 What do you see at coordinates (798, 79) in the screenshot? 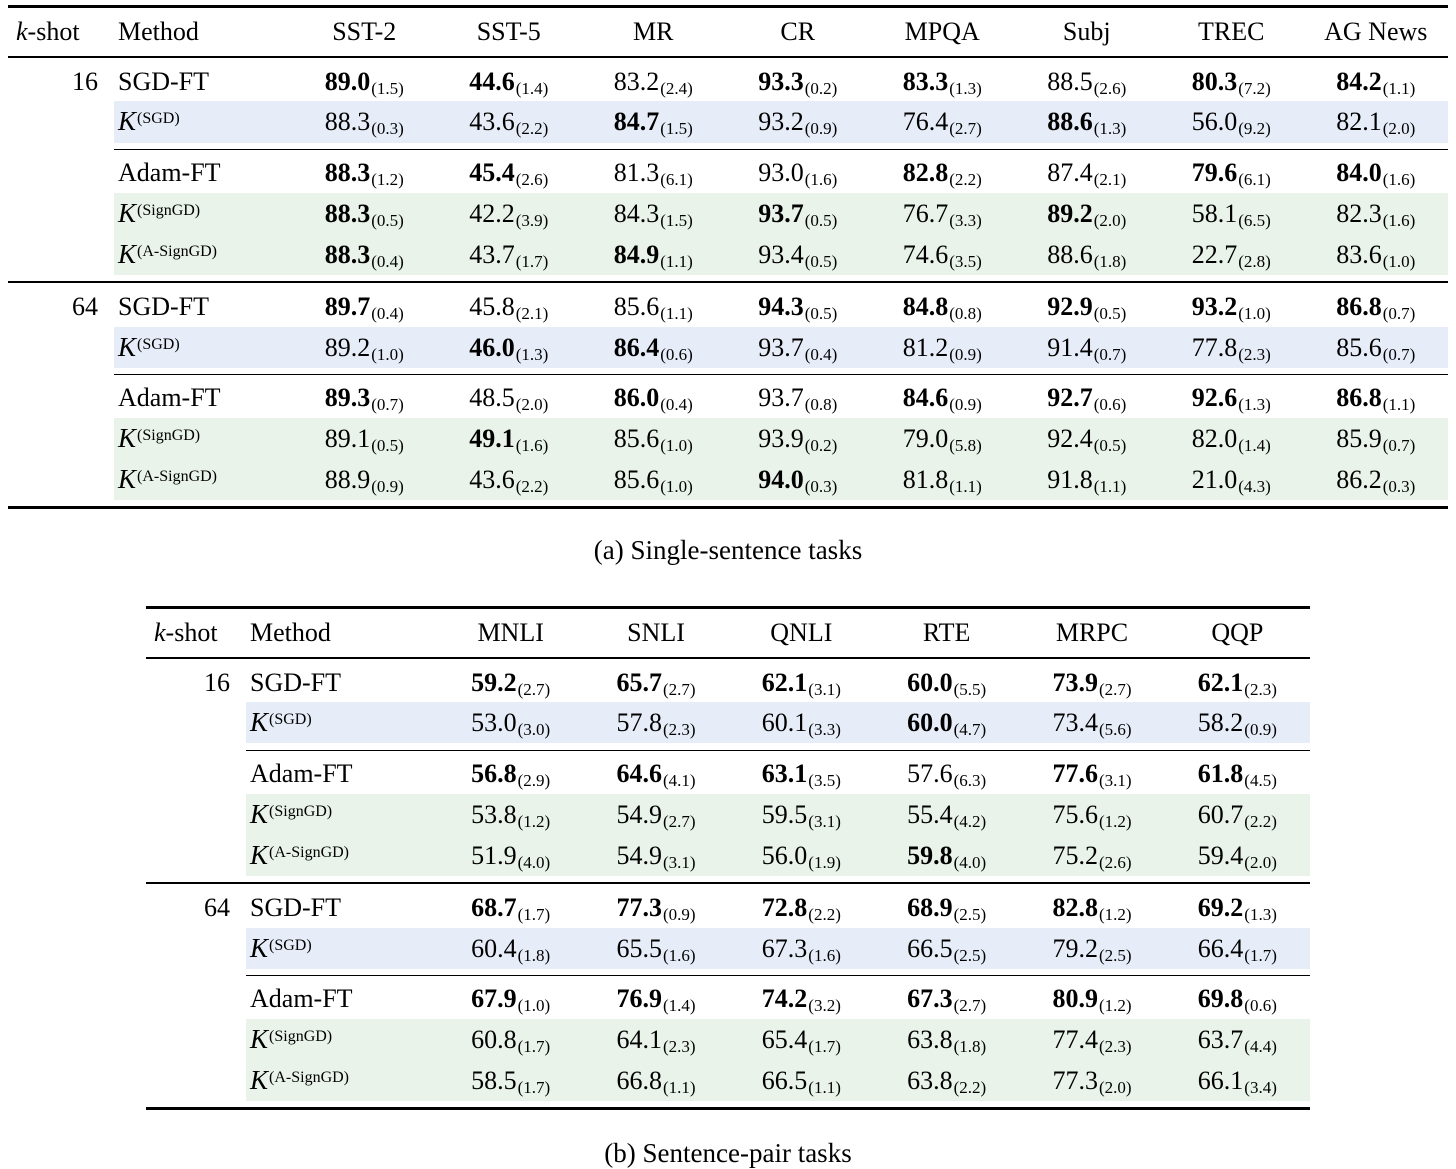
I see `value-cell: 93.3(0.2)` at bounding box center [798, 79].